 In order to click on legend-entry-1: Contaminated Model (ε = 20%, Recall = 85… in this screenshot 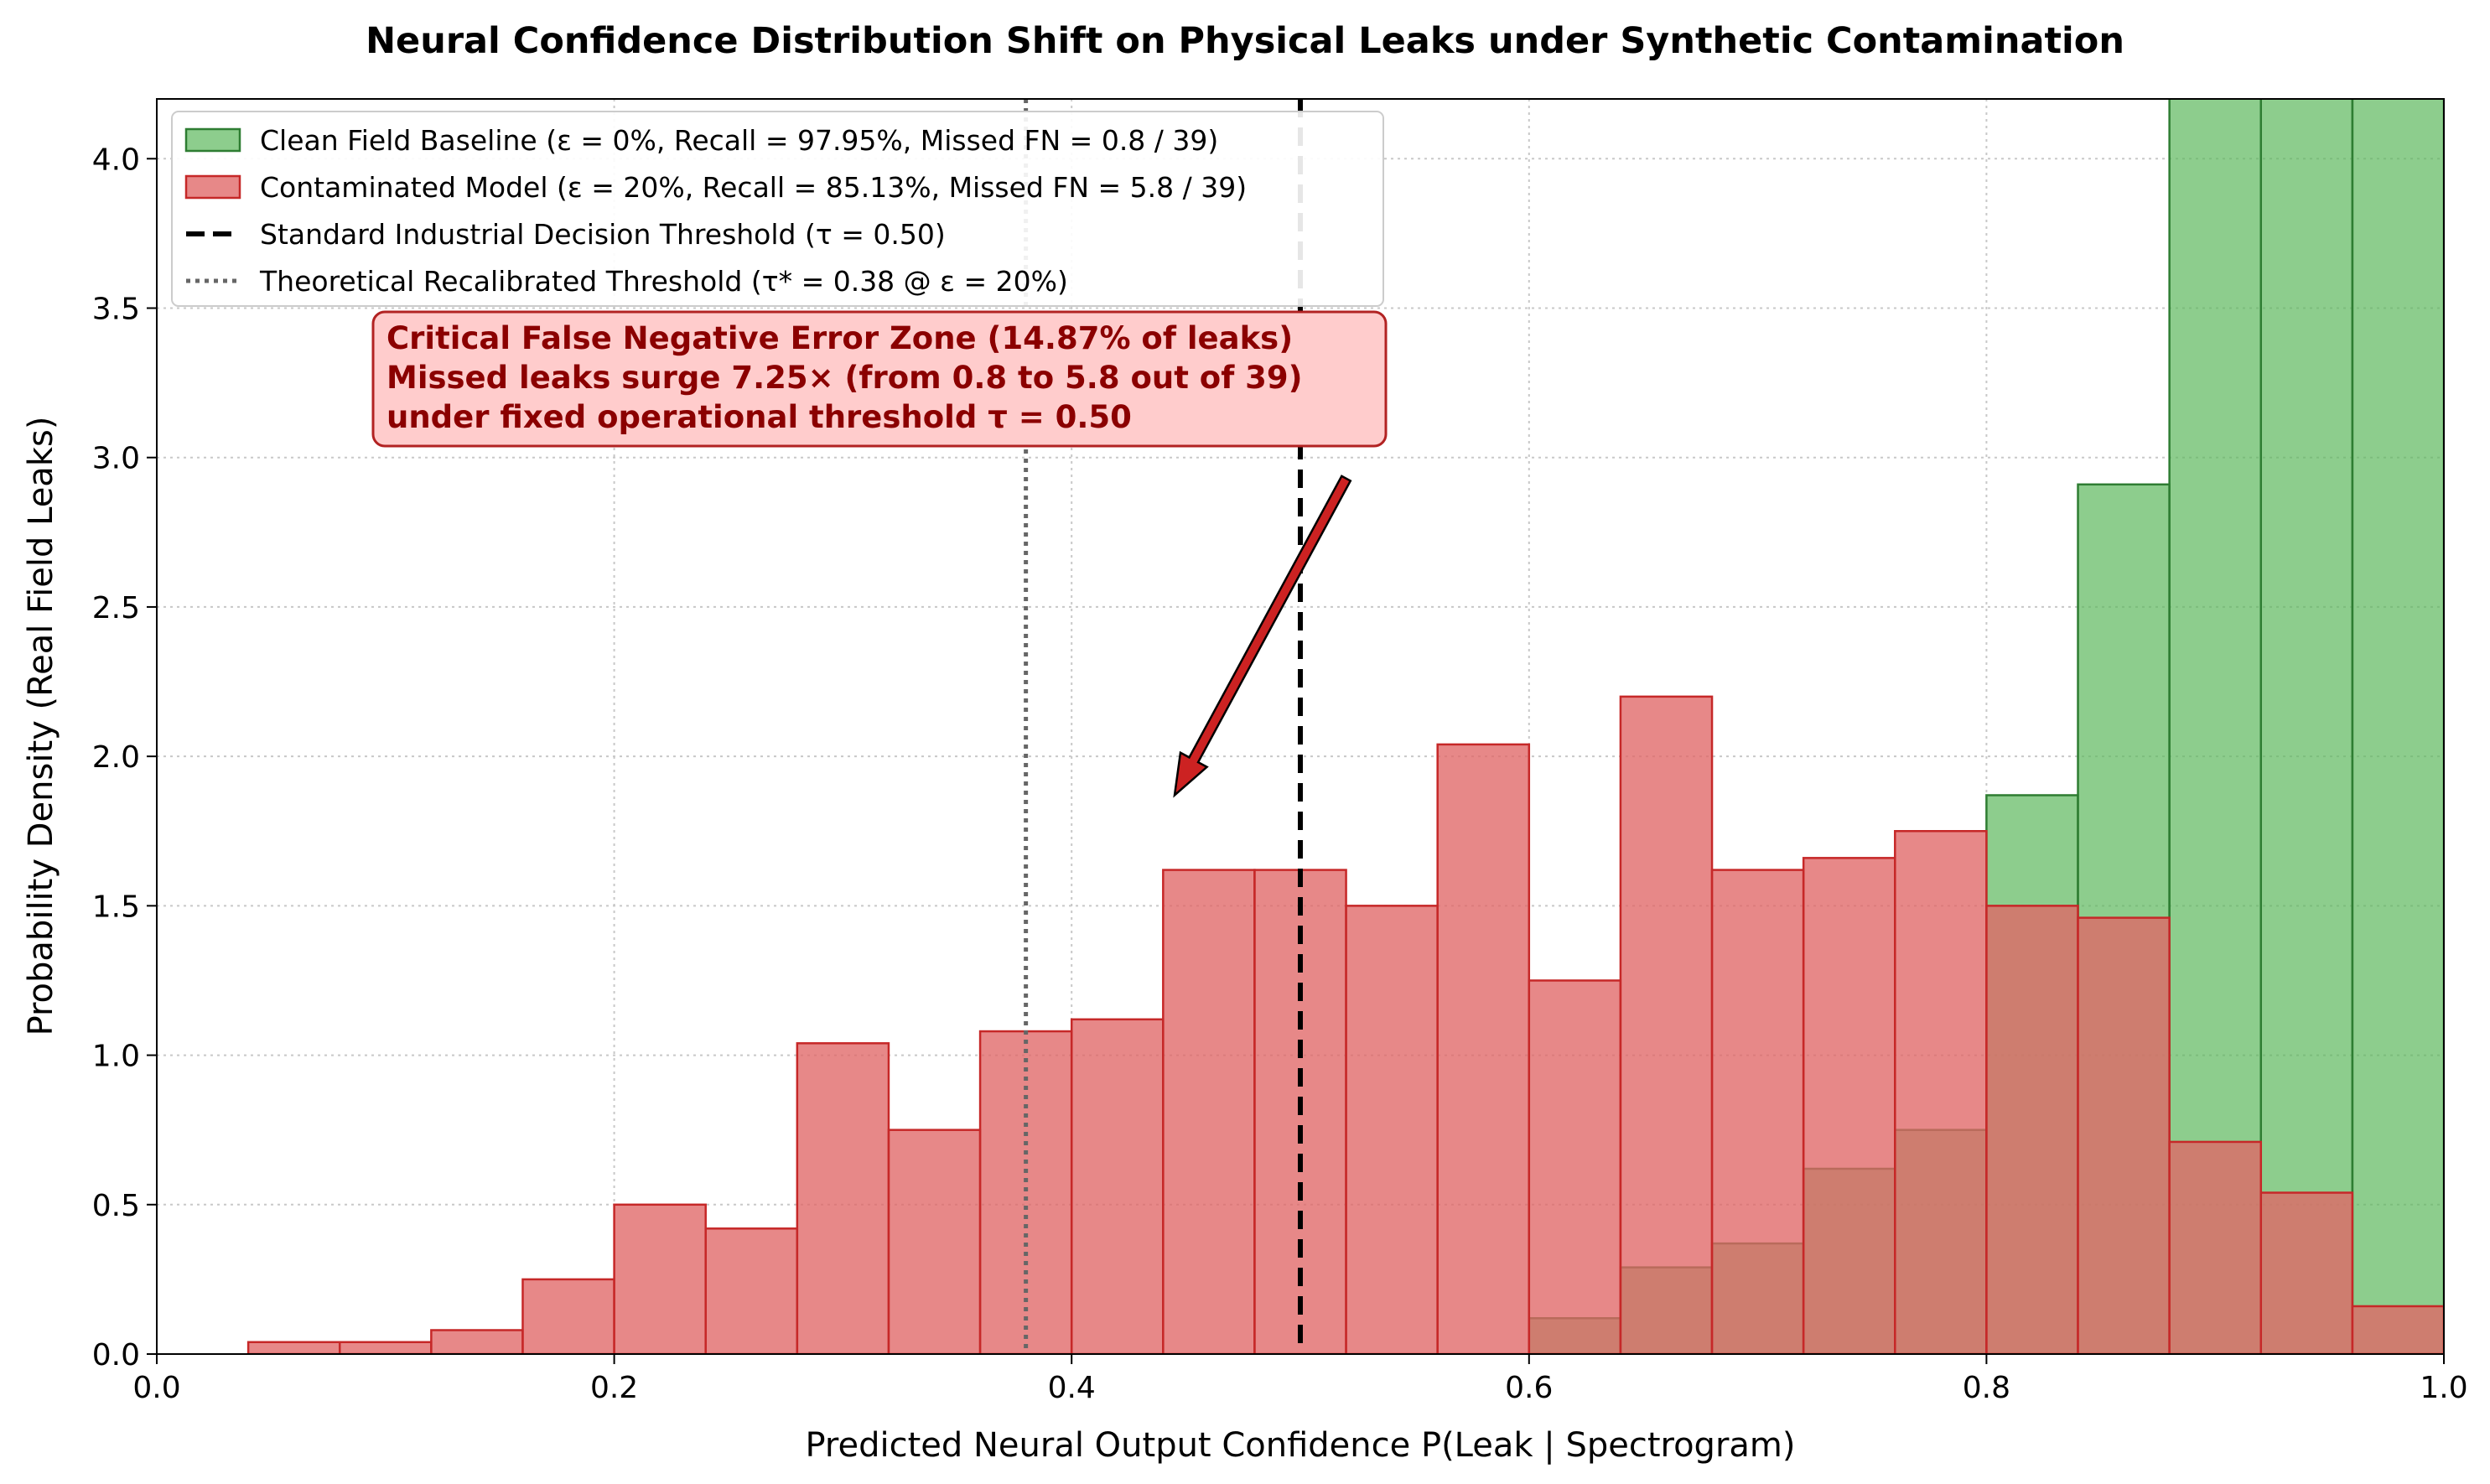, I will do `click(715, 187)`.